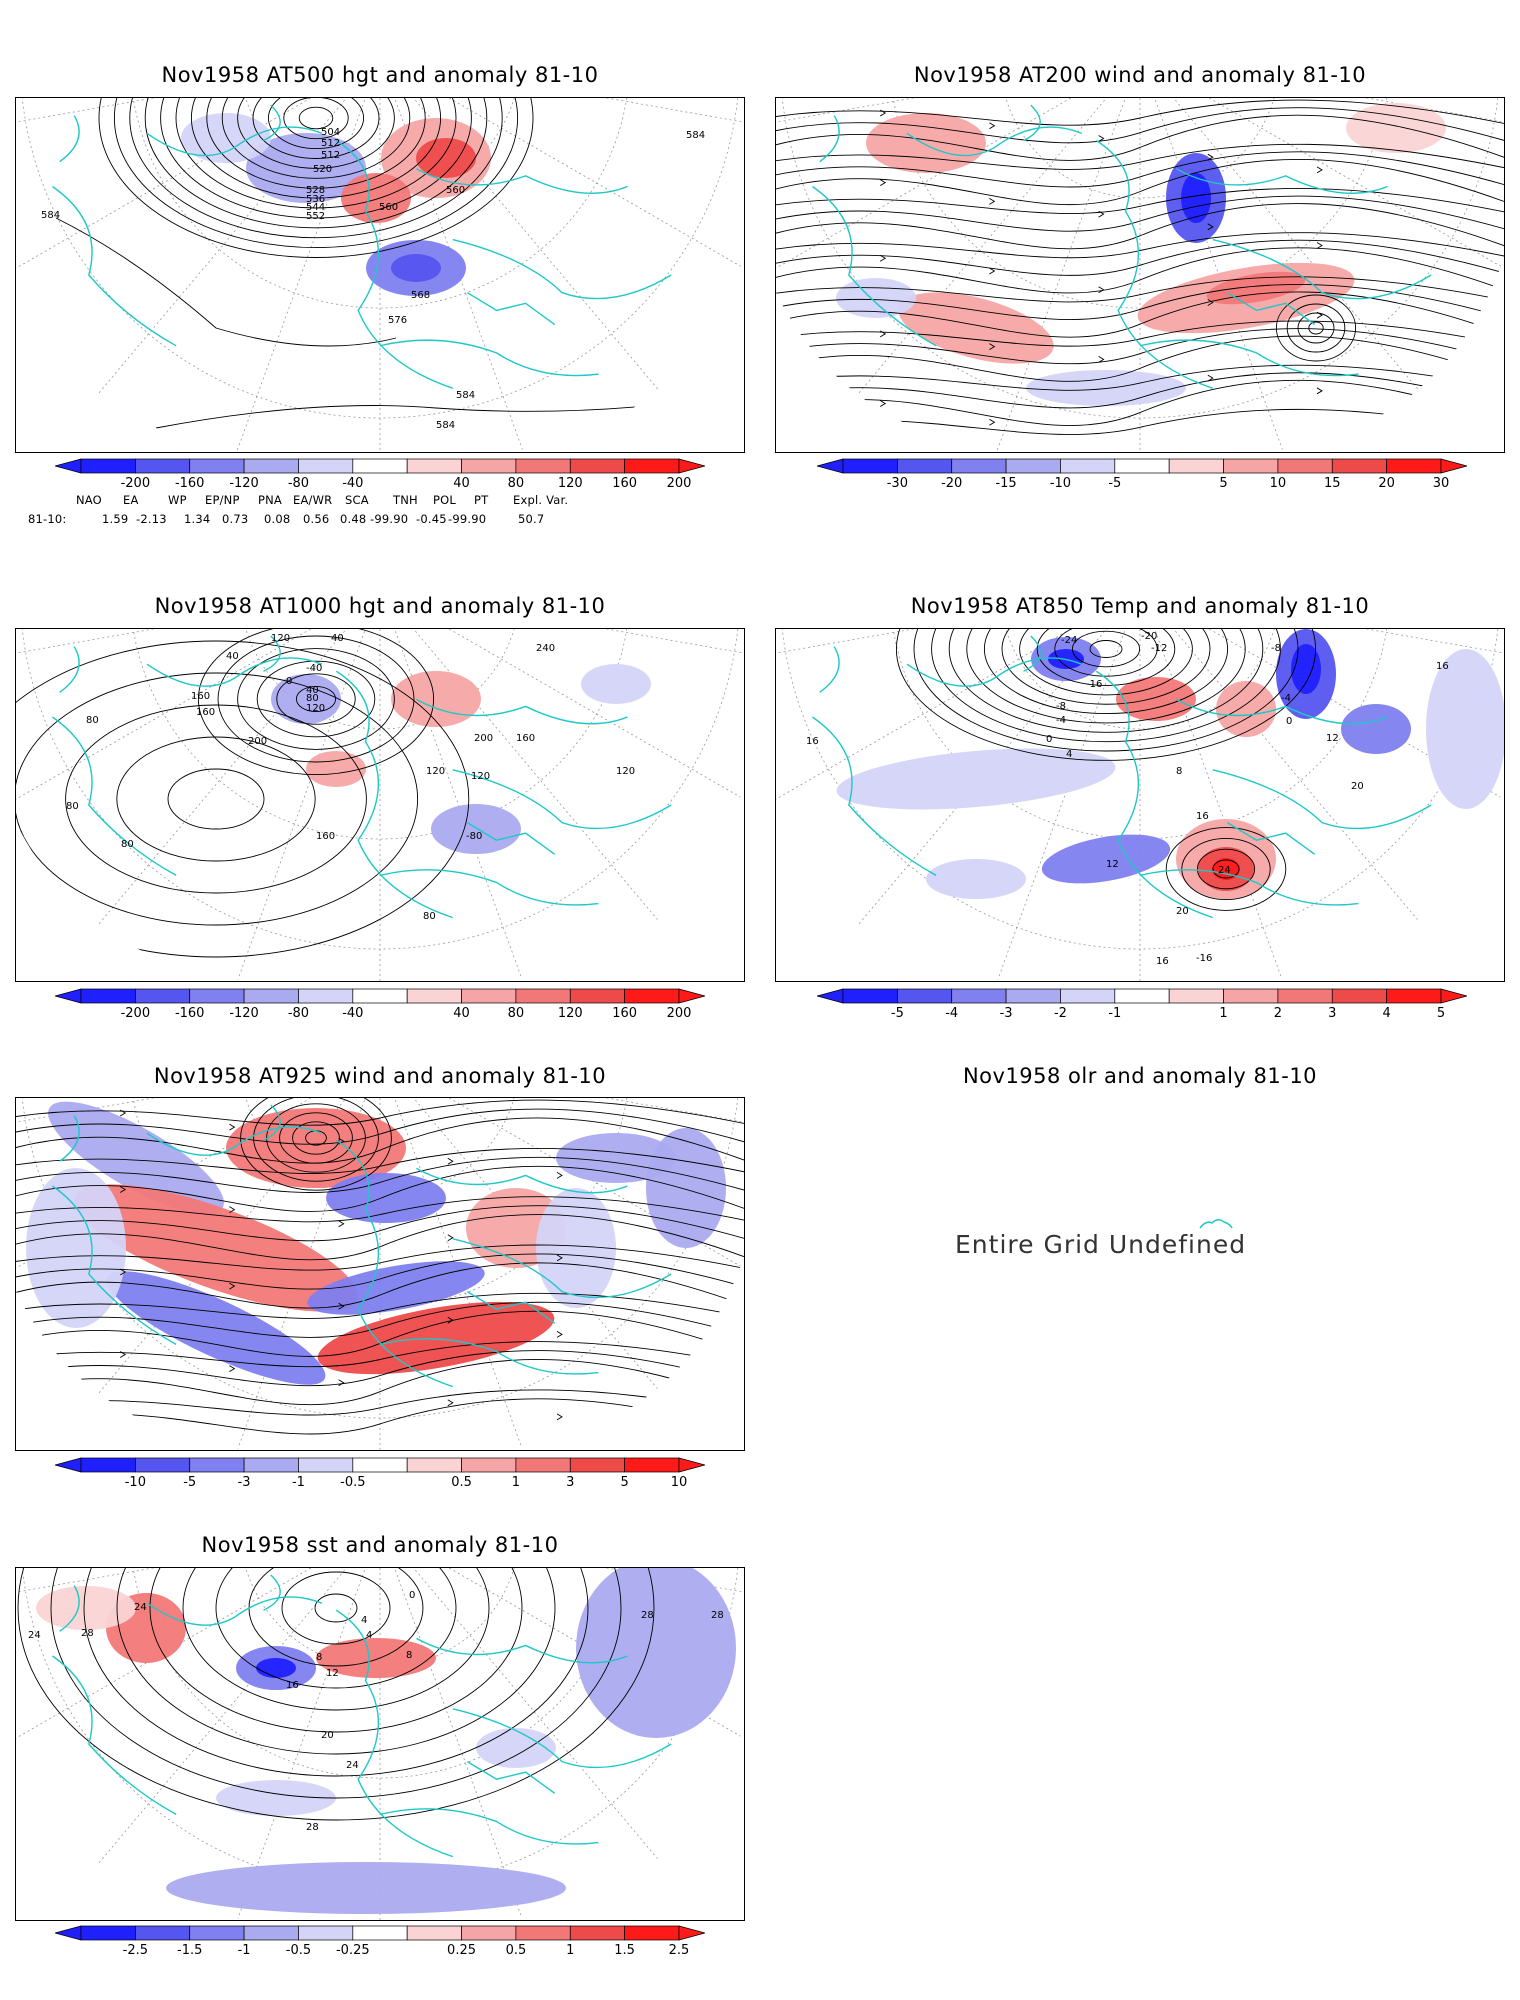 This screenshot has height=2000, width=1520. I want to click on contour-label: 120, so click(480, 776).